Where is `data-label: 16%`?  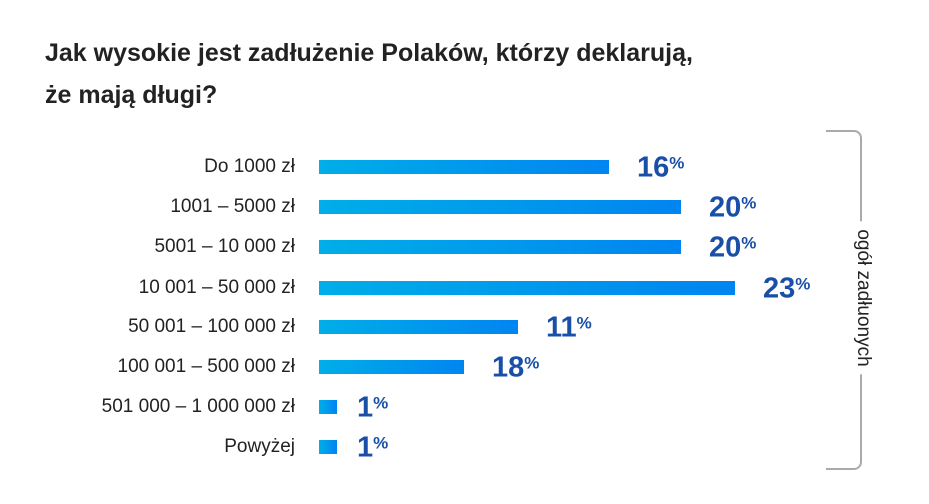
data-label: 16% is located at coordinates (660, 168).